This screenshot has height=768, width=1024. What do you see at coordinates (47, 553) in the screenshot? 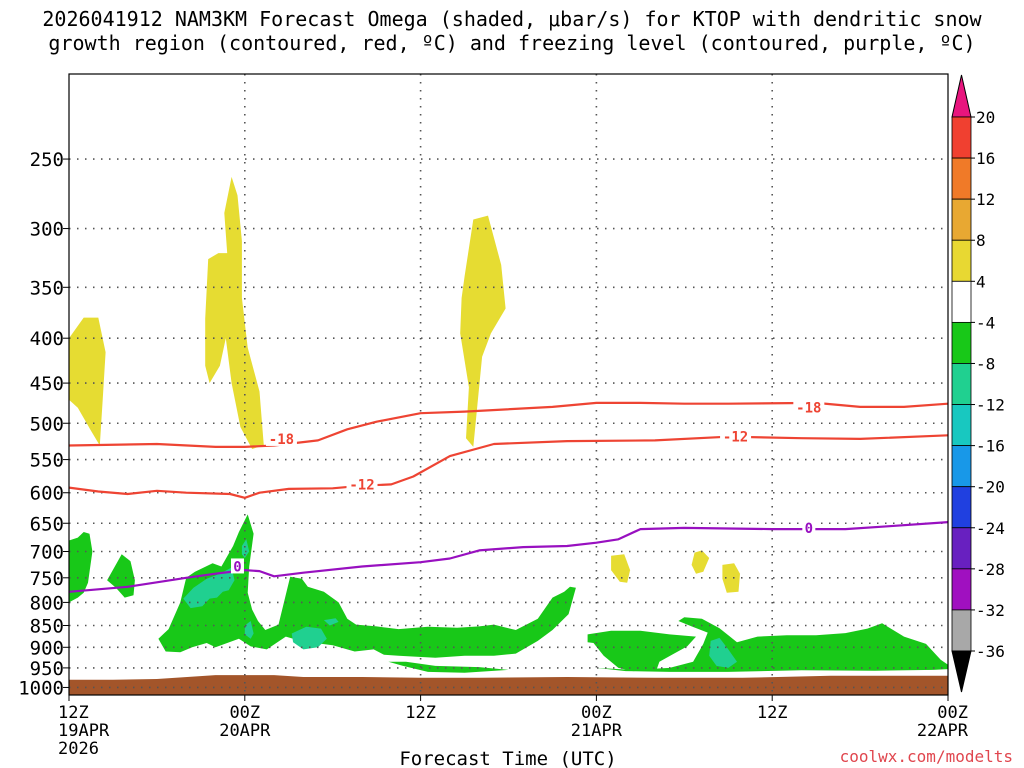
I see `y-tick-label: 700` at bounding box center [47, 553].